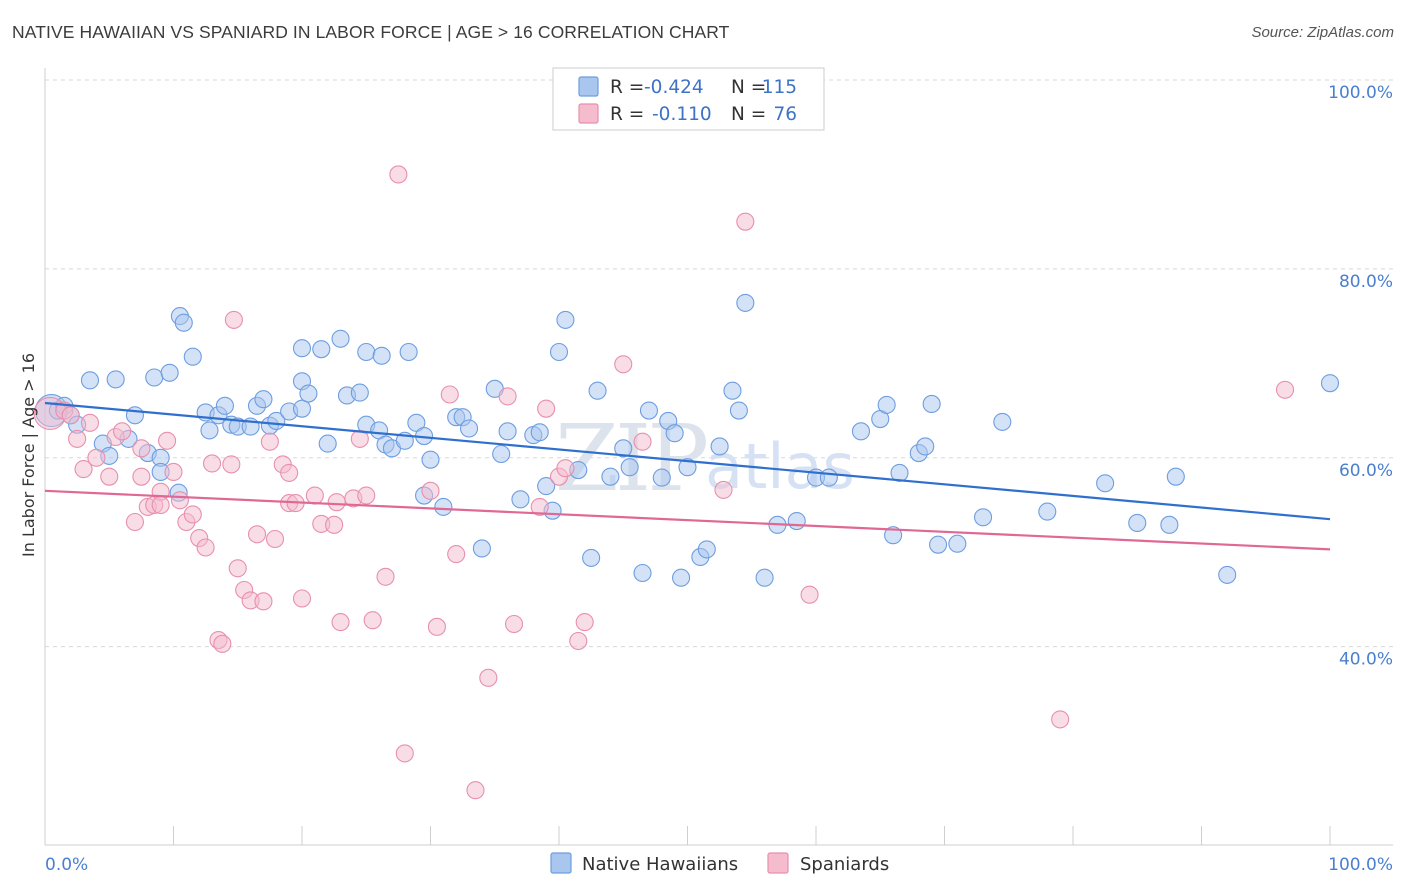  What do you see at coordinates (1360, 93) in the screenshot?
I see `y-tick-label: 100.0%` at bounding box center [1360, 93].